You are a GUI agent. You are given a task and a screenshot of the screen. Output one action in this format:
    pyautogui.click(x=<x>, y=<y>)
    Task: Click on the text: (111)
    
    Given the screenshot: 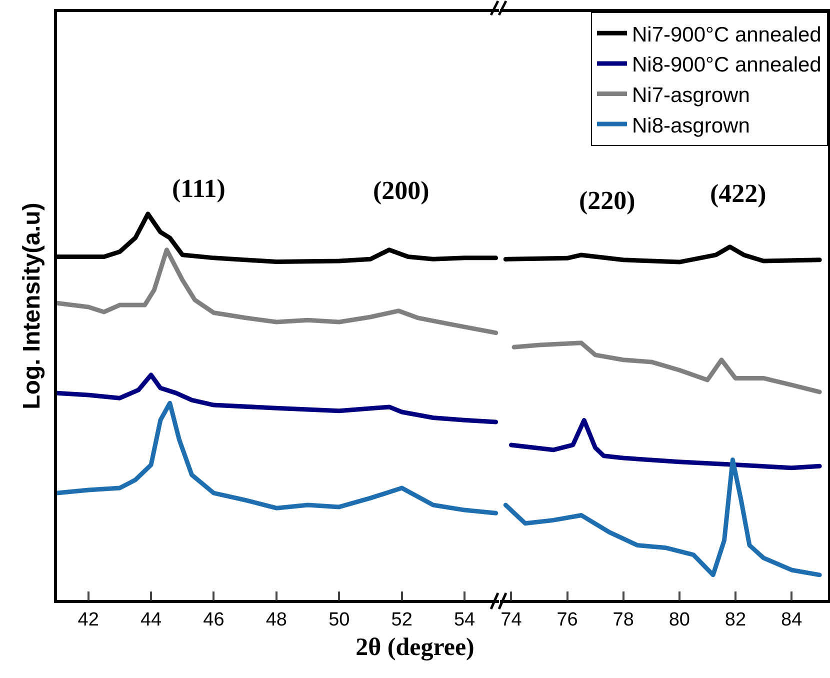 What is the action you would take?
    pyautogui.click(x=199, y=188)
    